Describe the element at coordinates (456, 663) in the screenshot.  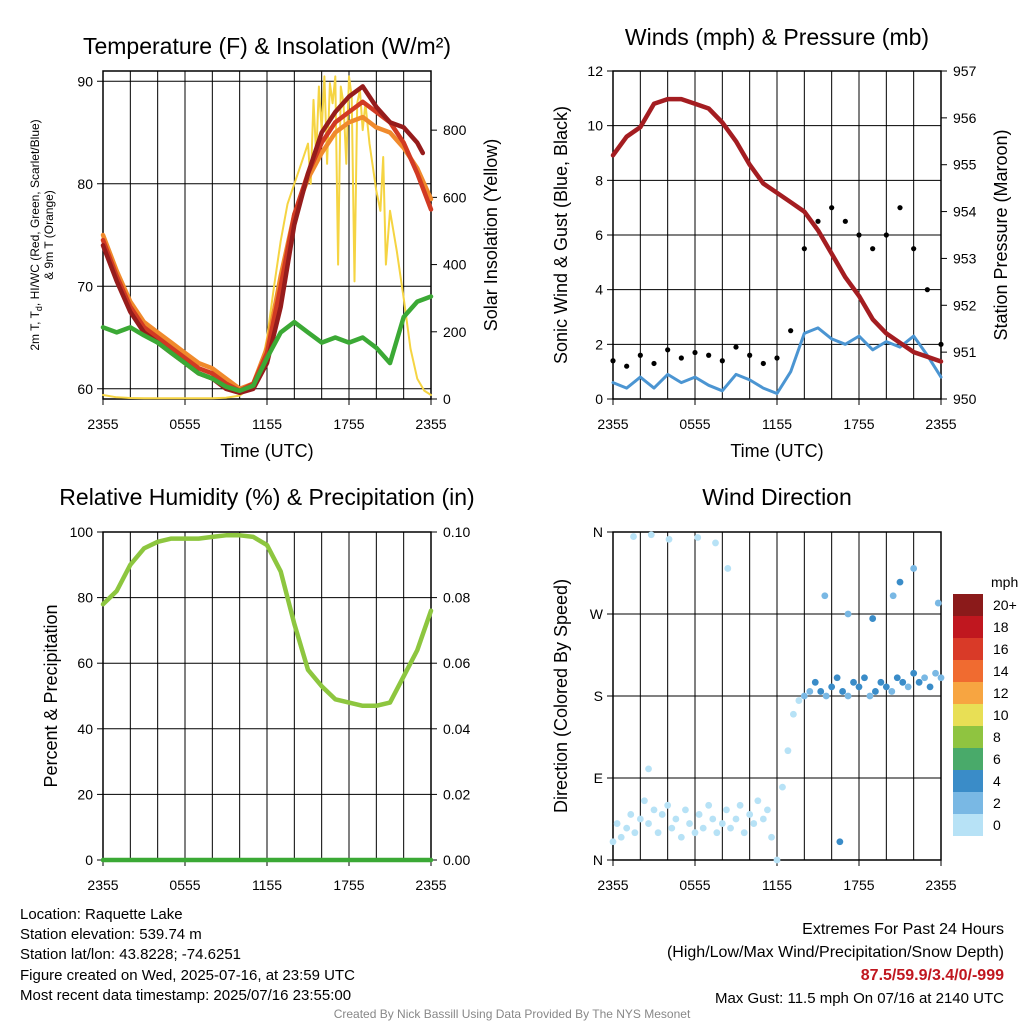
I see `y2-tick-label: 0.06` at that location.